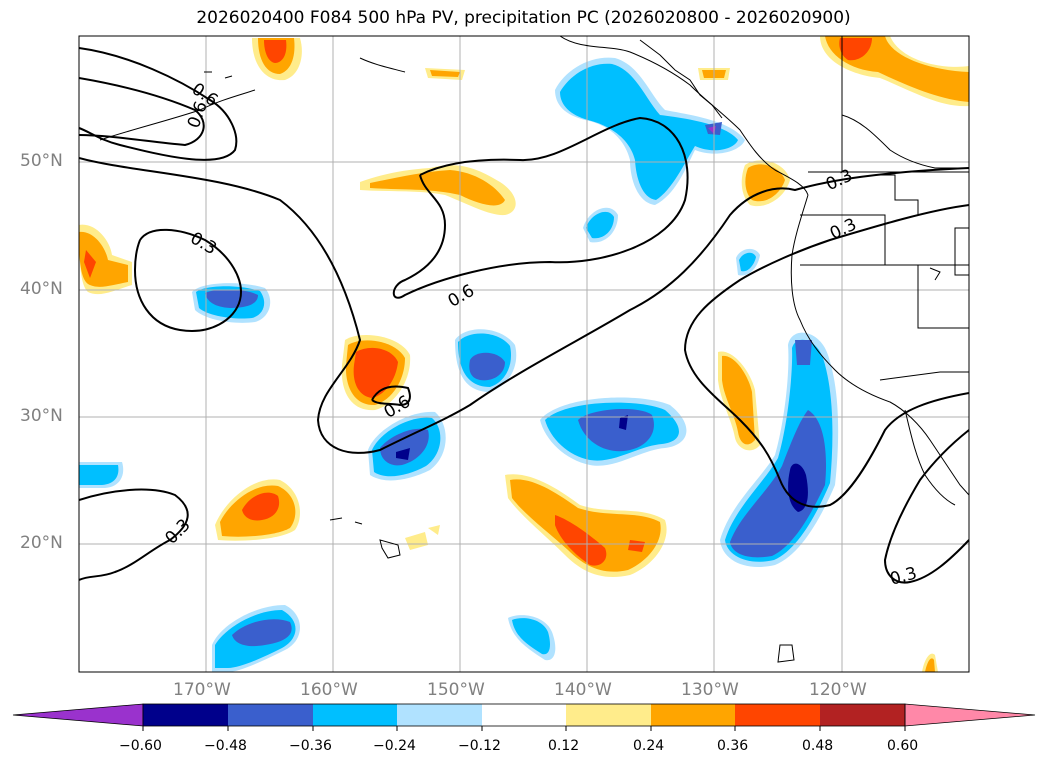 This screenshot has width=1047, height=765. I want to click on lat-label: 50°N, so click(41, 161).